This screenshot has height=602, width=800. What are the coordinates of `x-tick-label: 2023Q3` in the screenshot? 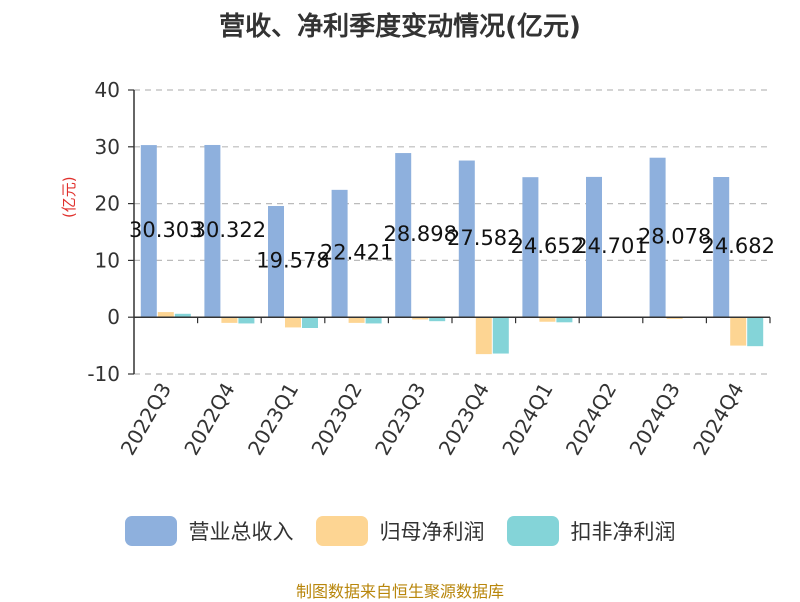 It's located at (400, 419).